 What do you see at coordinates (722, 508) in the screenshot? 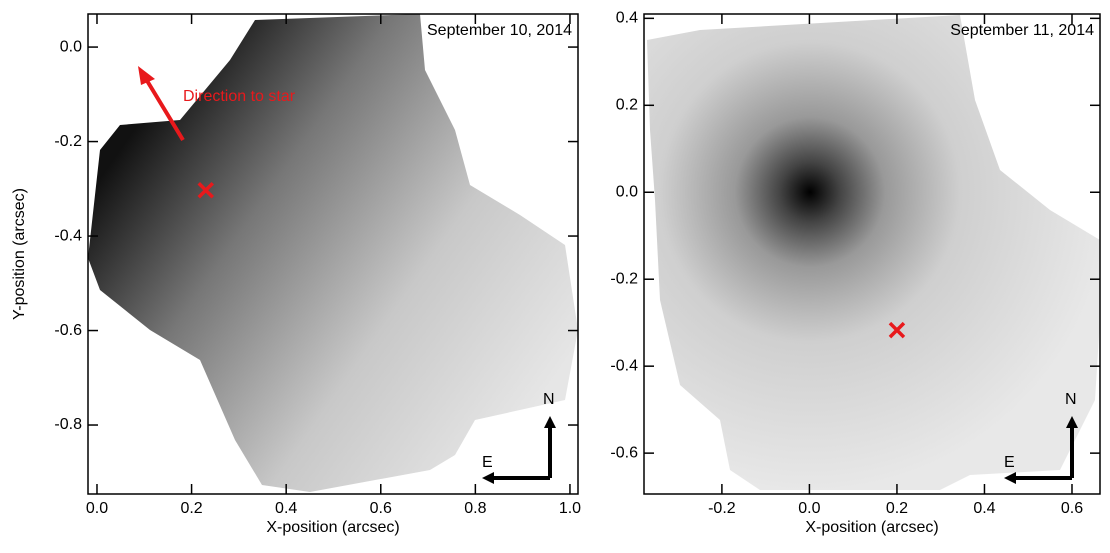
I see `x-tick-label: -0.2` at bounding box center [722, 508].